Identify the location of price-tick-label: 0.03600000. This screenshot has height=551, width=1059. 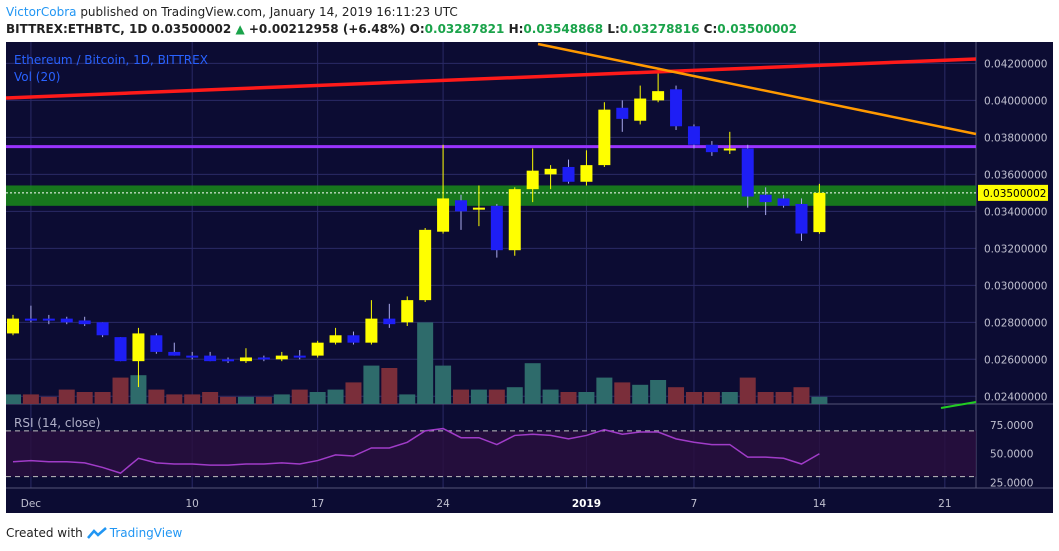
(1015, 175).